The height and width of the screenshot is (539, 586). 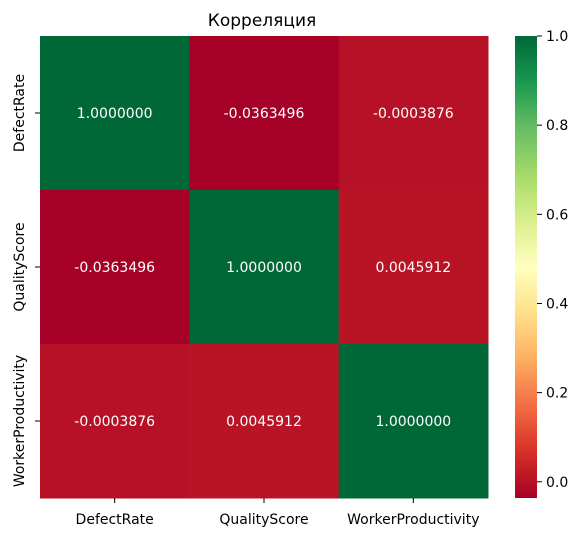 I want to click on x-axis-ticks: DefectRate QualityScore WorkerProductivity, so click(x=277, y=513).